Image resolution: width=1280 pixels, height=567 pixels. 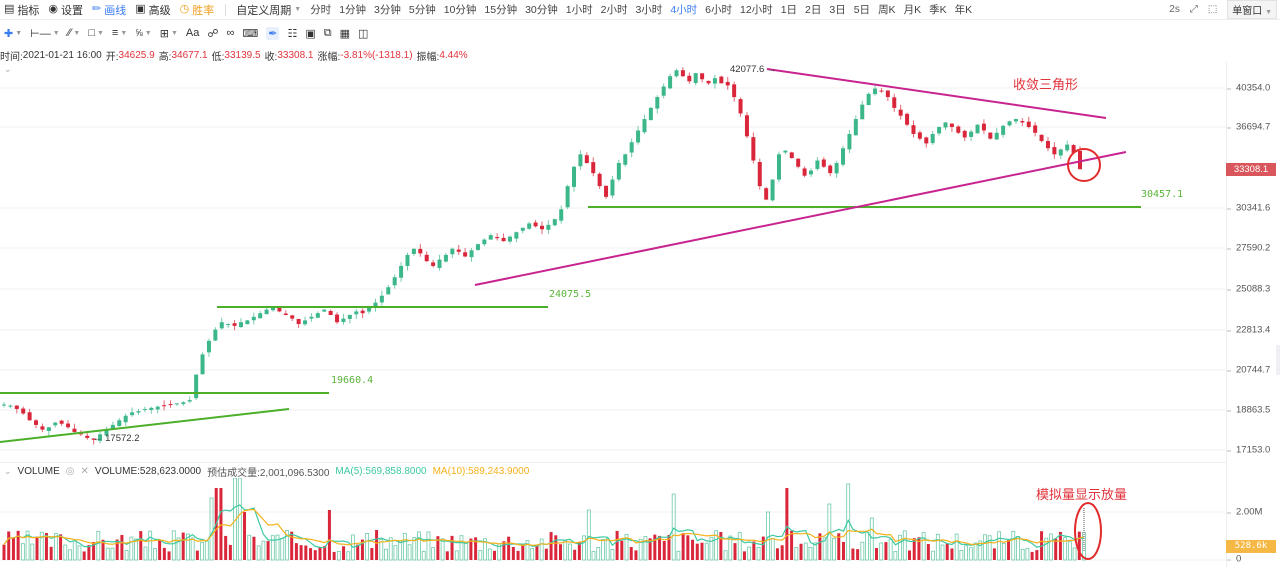 What do you see at coordinates (197, 10) in the screenshot?
I see `winrate-button: ◷ 胜率` at bounding box center [197, 10].